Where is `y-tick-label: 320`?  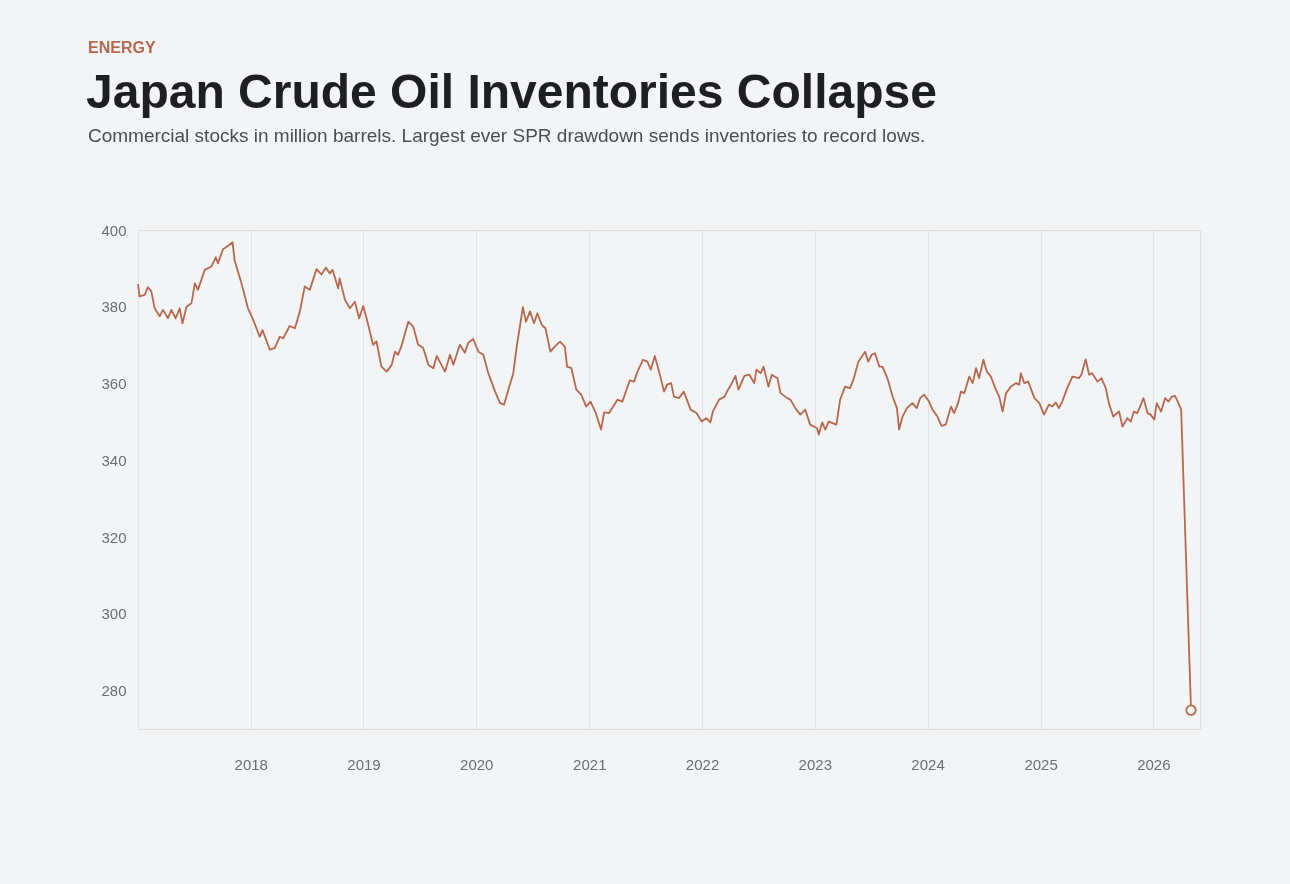
y-tick-label: 320 is located at coordinates (114, 537).